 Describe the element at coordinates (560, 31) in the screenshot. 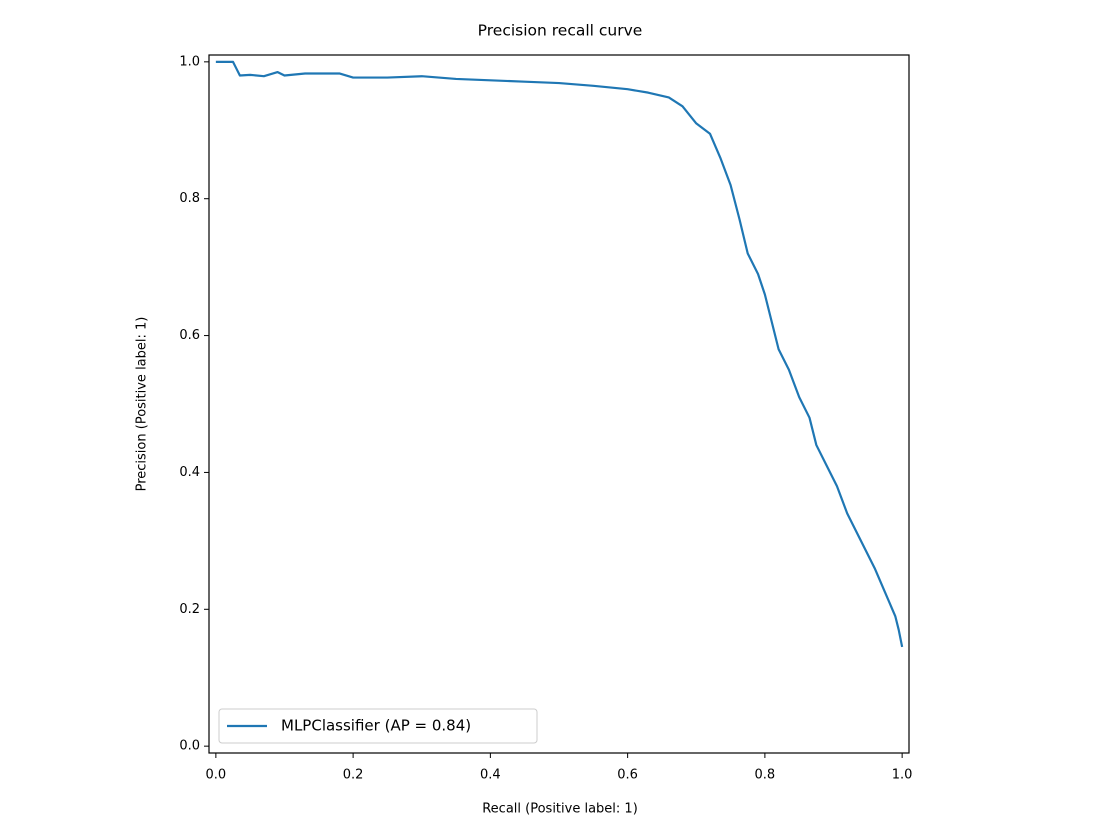

I see `chart-title: Precision recall curve` at that location.